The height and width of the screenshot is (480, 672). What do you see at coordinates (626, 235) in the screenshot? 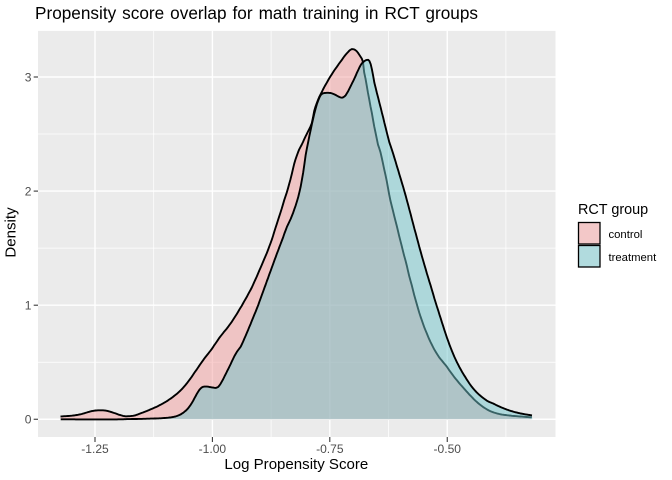
I see `svg-text: control` at bounding box center [626, 235].